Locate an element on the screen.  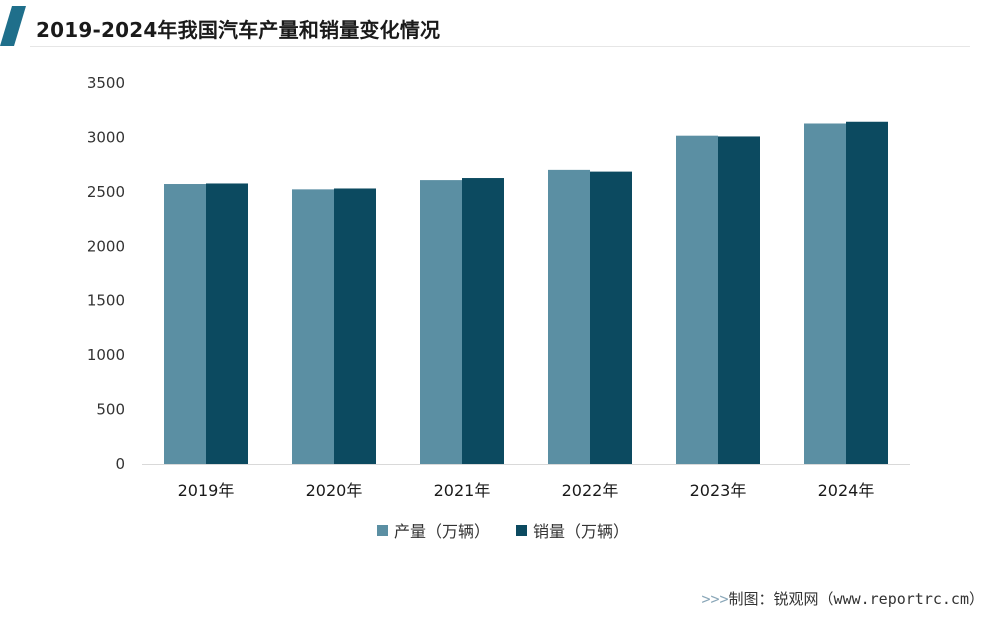
x-tick-label-2: 2021年 is located at coordinates (462, 490).